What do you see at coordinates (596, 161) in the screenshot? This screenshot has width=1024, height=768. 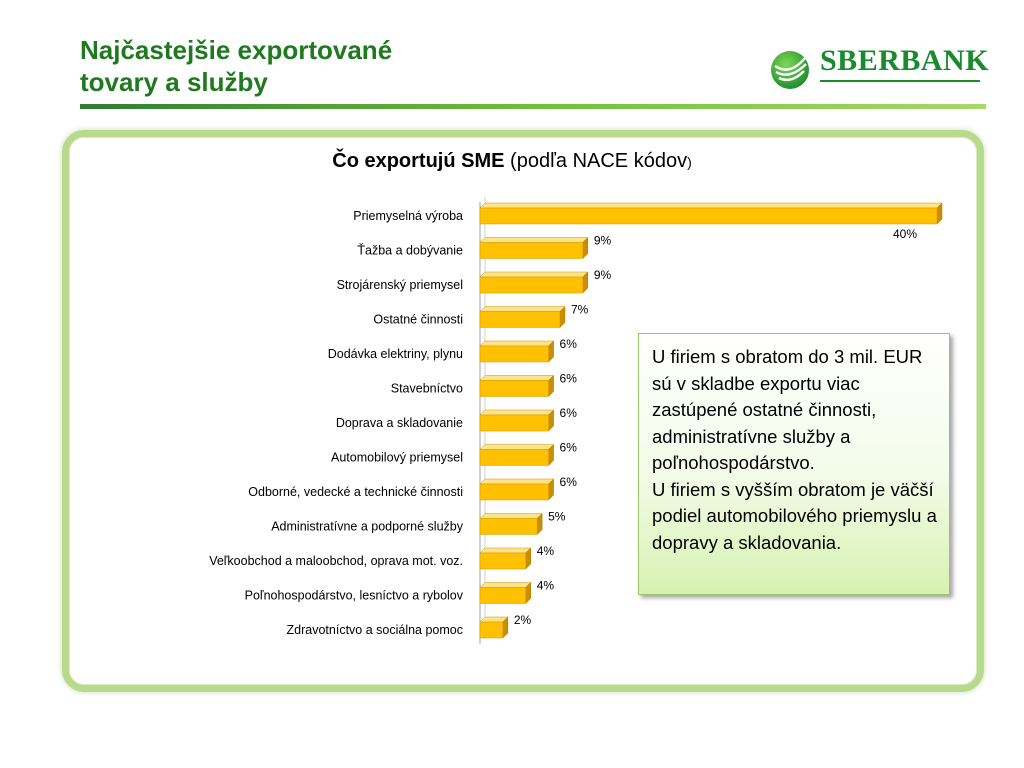 I see `chart-title-rest: (podľa NACE kódov` at bounding box center [596, 161].